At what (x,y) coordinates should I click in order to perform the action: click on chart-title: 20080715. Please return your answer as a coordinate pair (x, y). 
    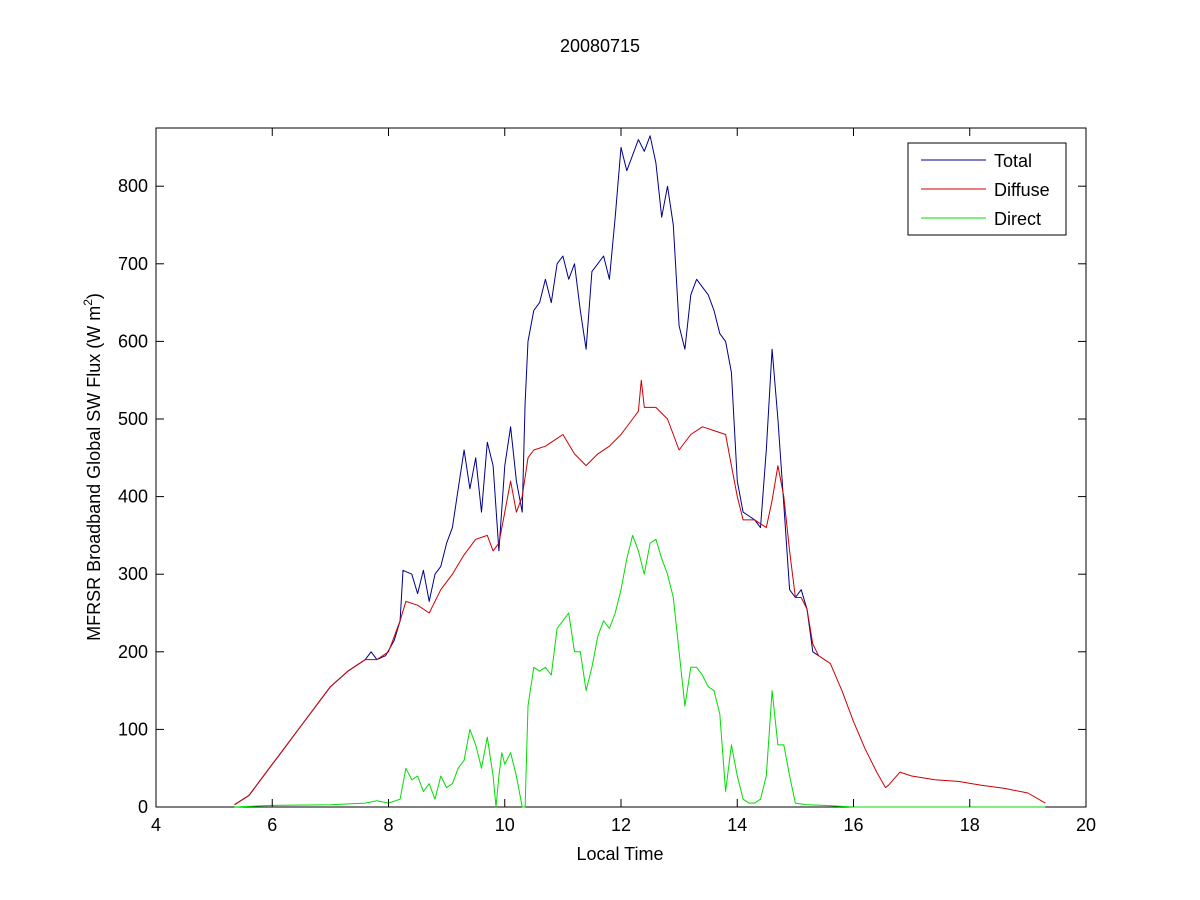
    Looking at the image, I should click on (600, 46).